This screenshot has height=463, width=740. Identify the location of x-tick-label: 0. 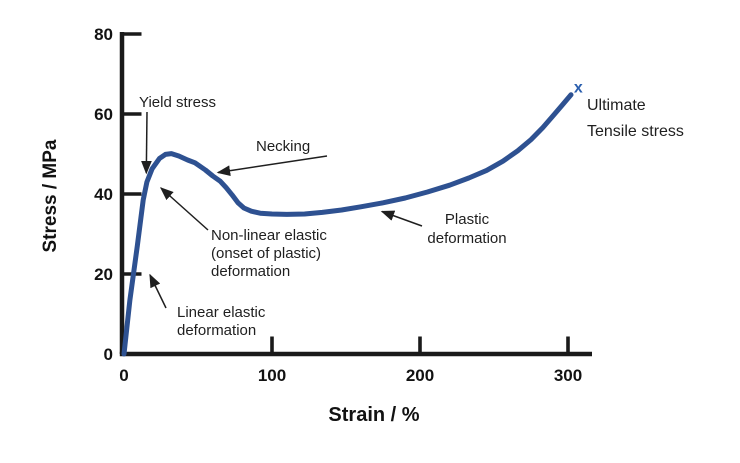
(123, 375).